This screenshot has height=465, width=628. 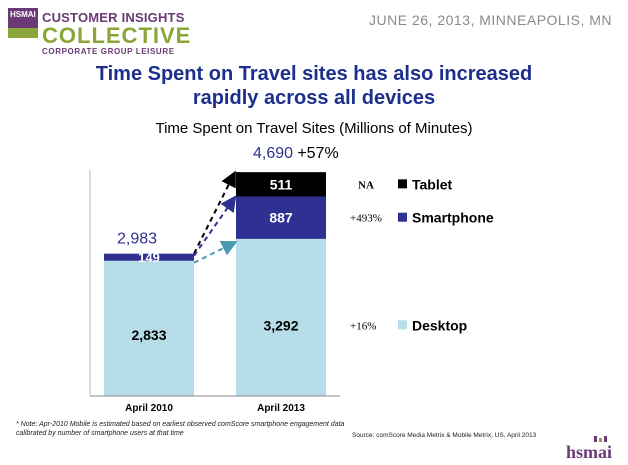 I want to click on growth-label-desktop: +16%, so click(x=363, y=326).